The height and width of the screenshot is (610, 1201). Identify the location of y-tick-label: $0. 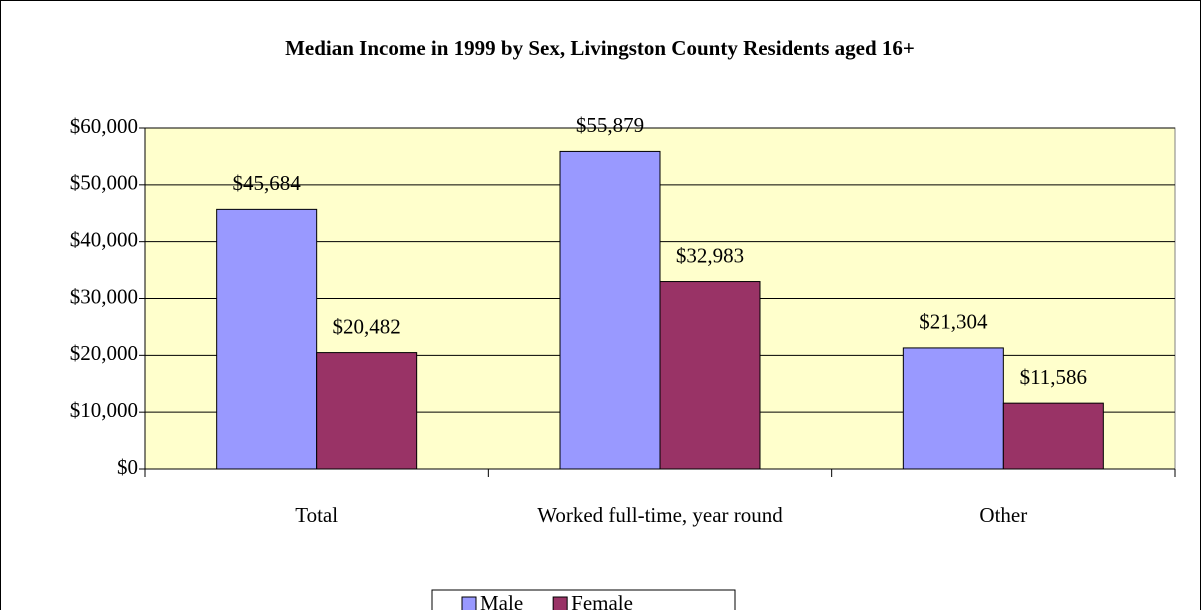
(127, 467).